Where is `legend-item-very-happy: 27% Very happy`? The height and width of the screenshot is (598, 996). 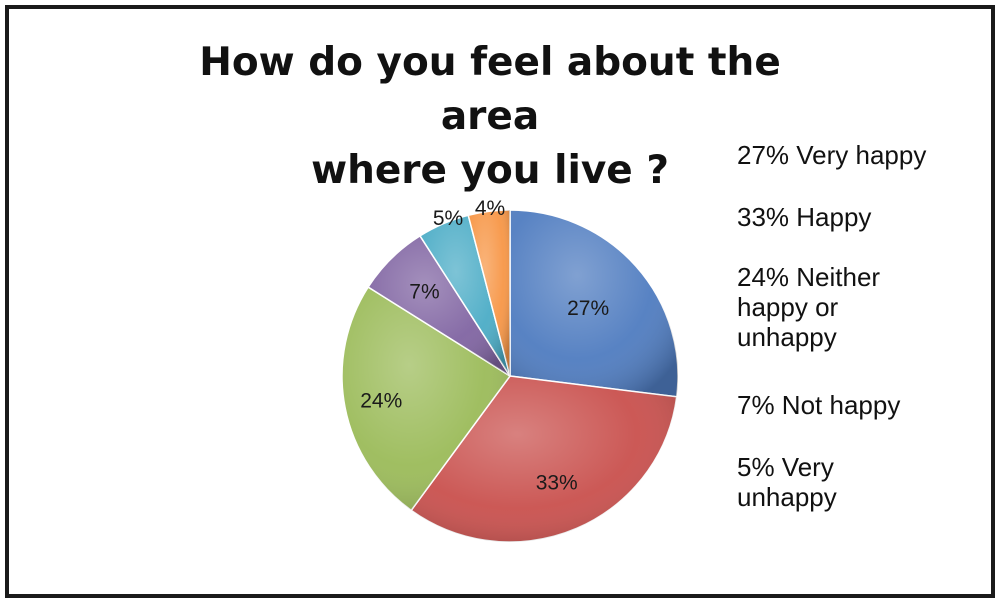
legend-item-very-happy: 27% Very happy is located at coordinates (831, 155).